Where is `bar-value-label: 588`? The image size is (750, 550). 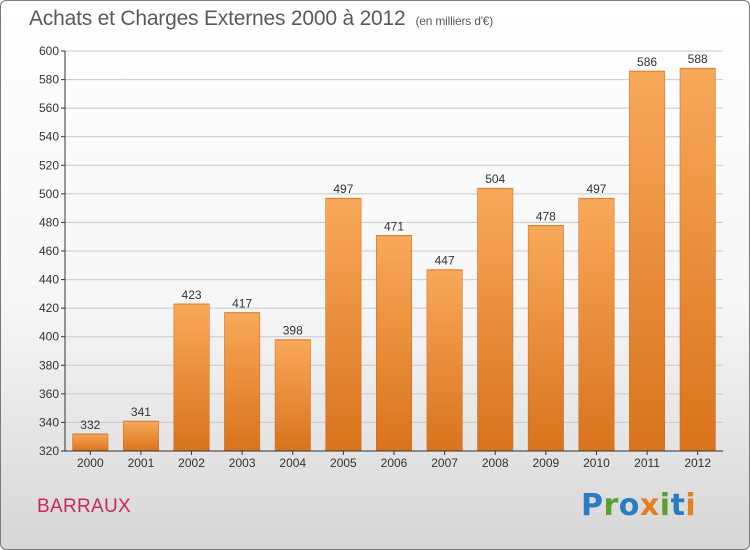 bar-value-label: 588 is located at coordinates (698, 59).